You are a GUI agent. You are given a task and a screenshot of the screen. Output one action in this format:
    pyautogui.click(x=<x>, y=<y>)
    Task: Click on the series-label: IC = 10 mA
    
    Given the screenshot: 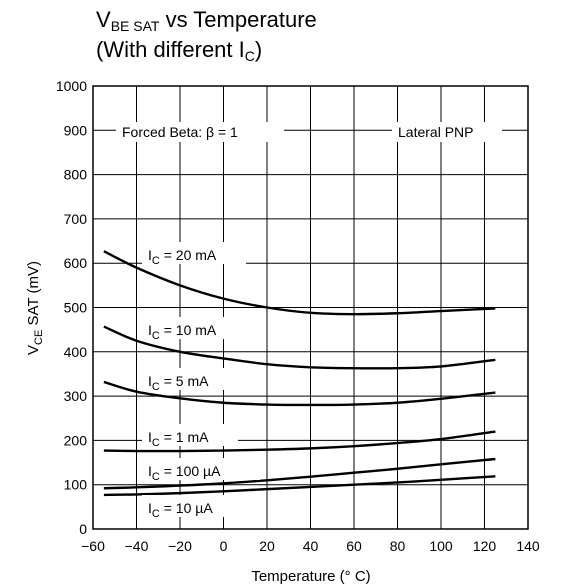 What is the action you would take?
    pyautogui.click(x=182, y=332)
    